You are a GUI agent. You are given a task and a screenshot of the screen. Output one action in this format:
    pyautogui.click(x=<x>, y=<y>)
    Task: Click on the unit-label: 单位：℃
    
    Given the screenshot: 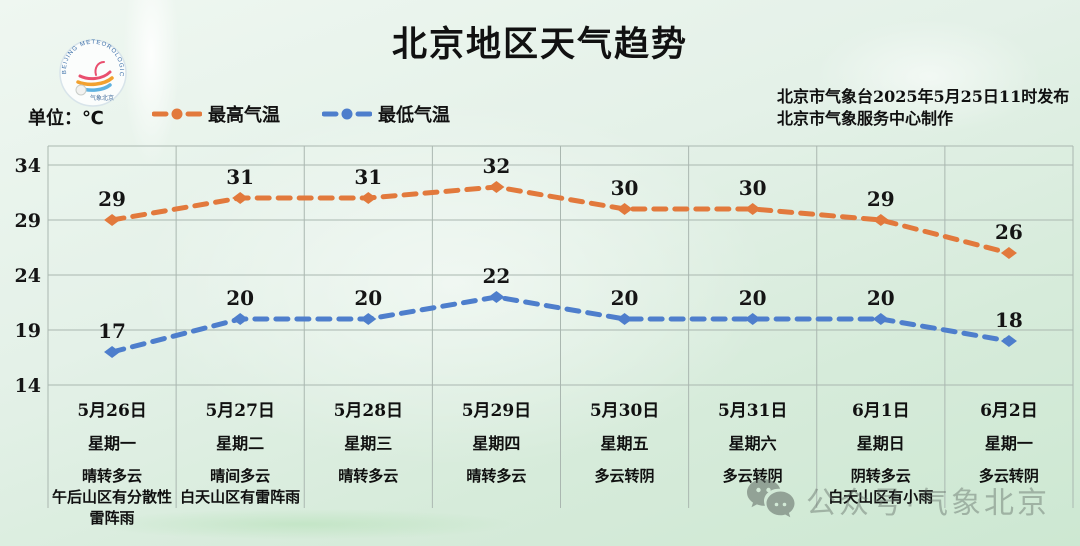 What is the action you would take?
    pyautogui.click(x=66, y=118)
    